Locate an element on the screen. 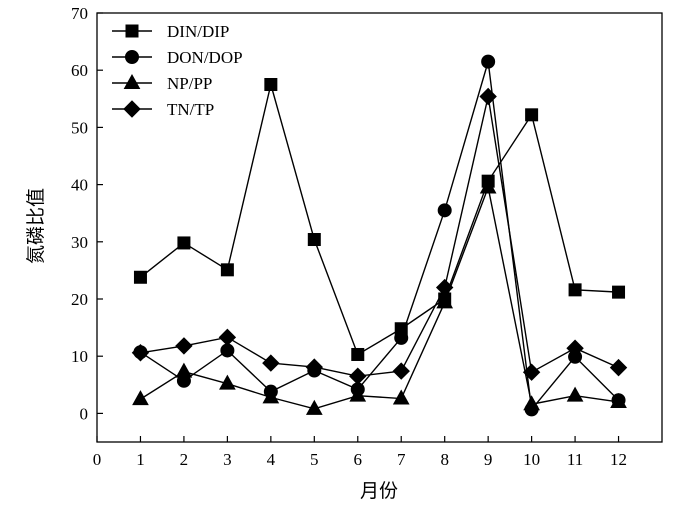 The height and width of the screenshot is (507, 700). x-tick-label: 9 is located at coordinates (488, 459).